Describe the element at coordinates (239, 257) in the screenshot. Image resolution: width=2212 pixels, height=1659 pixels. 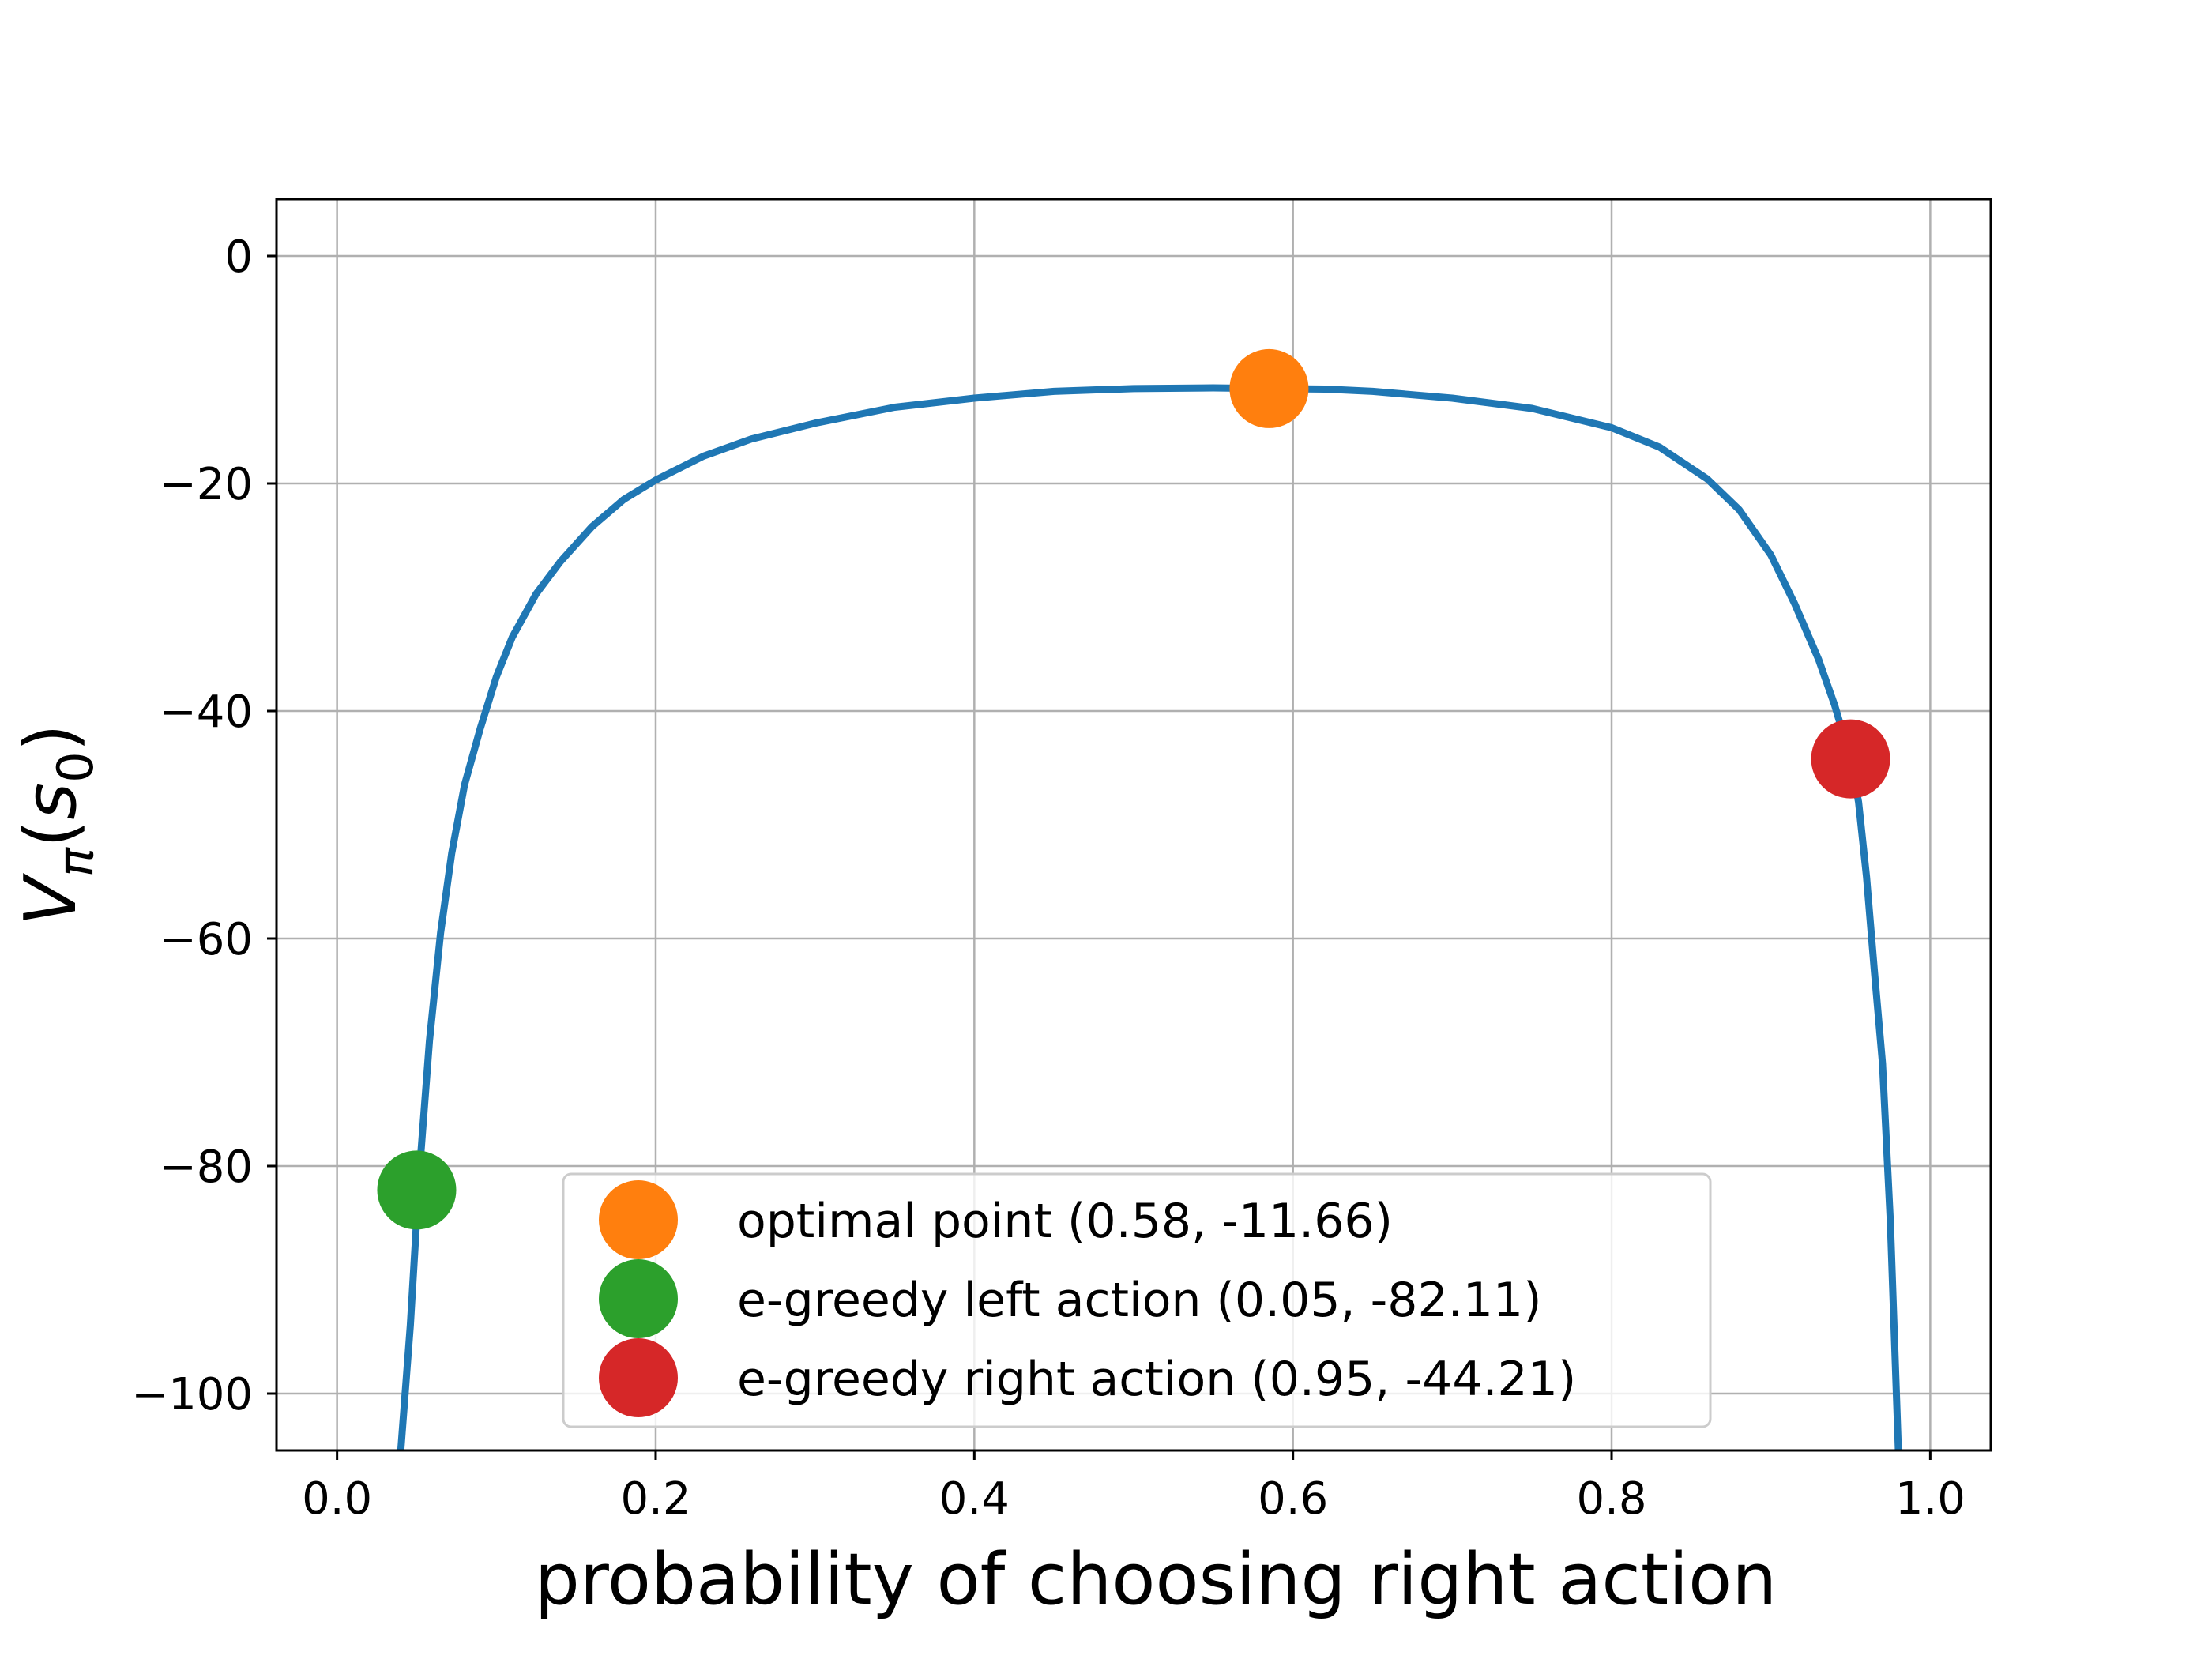
I see `y-tick-label: 0` at that location.